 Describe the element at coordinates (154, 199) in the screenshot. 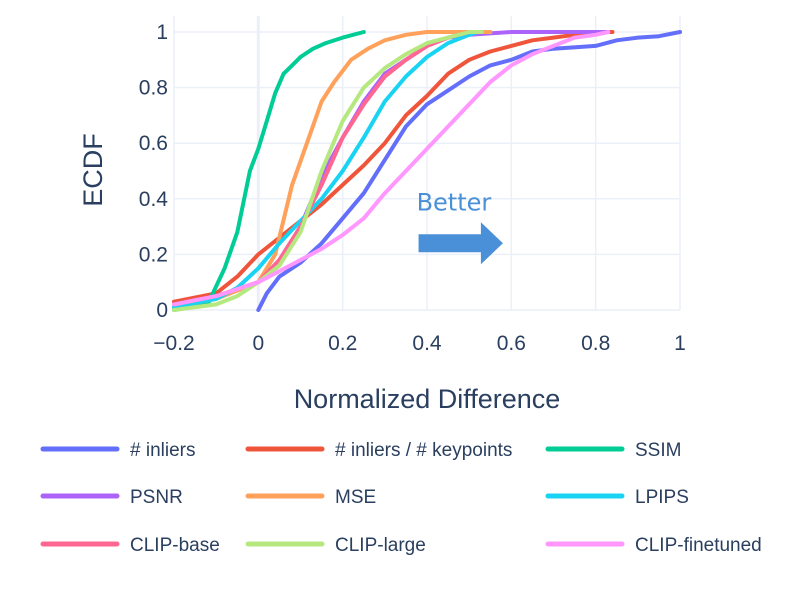

I see `y-tick-label: 0.4` at that location.